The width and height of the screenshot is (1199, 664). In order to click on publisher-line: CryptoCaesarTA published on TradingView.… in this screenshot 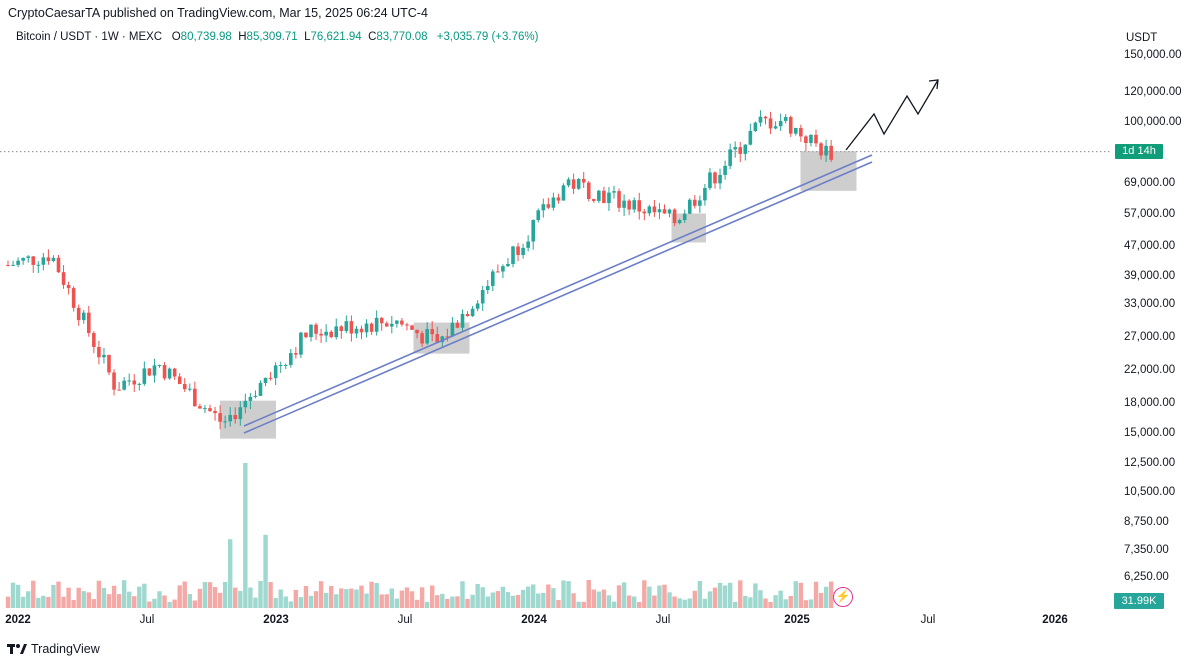, I will do `click(218, 13)`.